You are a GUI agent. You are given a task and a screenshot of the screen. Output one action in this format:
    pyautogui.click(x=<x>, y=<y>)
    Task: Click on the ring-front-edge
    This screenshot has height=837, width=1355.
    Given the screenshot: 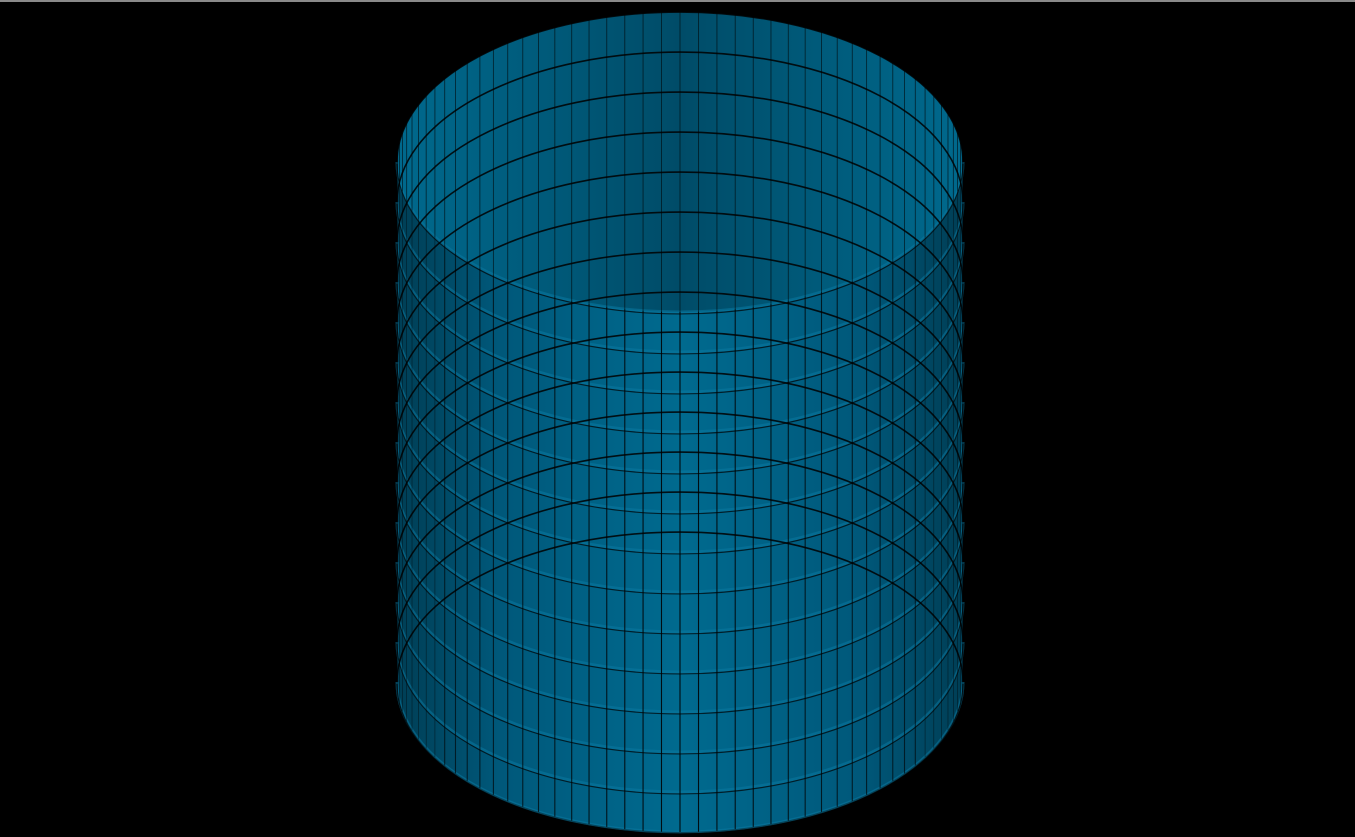 What is the action you would take?
    pyautogui.click(x=680, y=759)
    